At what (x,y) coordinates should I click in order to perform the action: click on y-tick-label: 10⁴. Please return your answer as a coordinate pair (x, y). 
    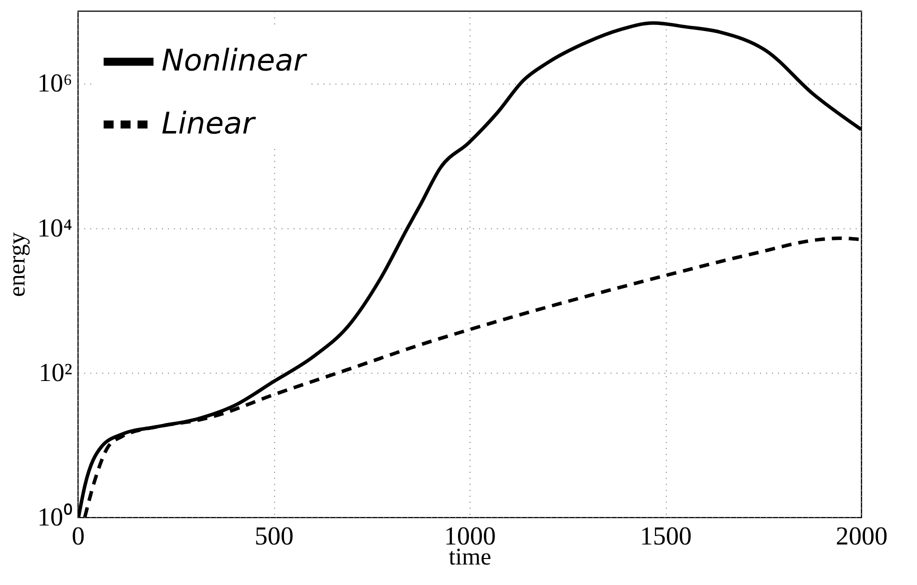
    Looking at the image, I should click on (54, 227).